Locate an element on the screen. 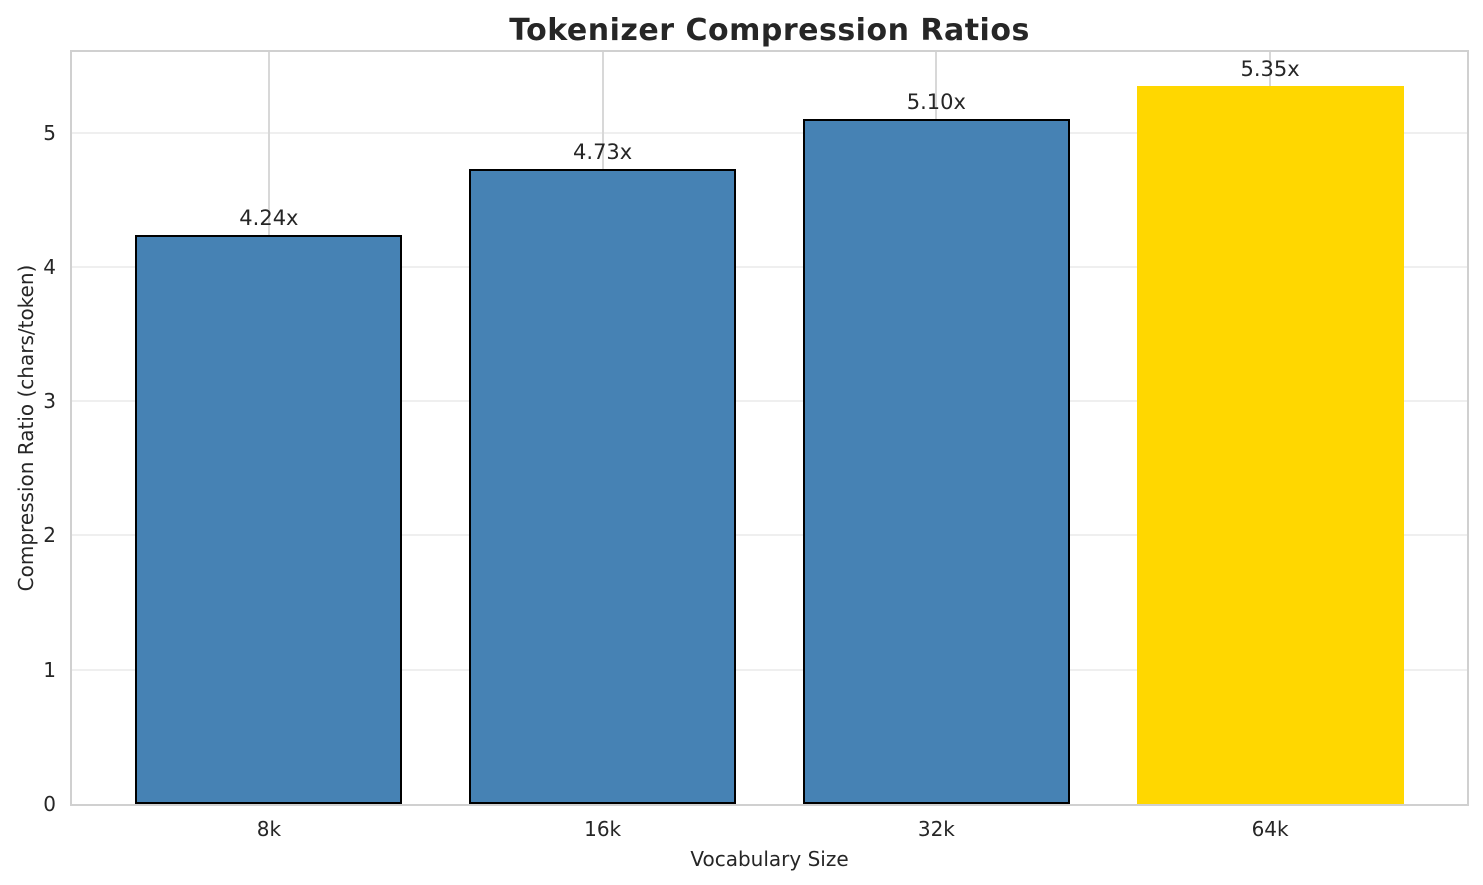 This screenshot has width=1483, height=885. bar-value-label-32k: 5.10x is located at coordinates (936, 102).